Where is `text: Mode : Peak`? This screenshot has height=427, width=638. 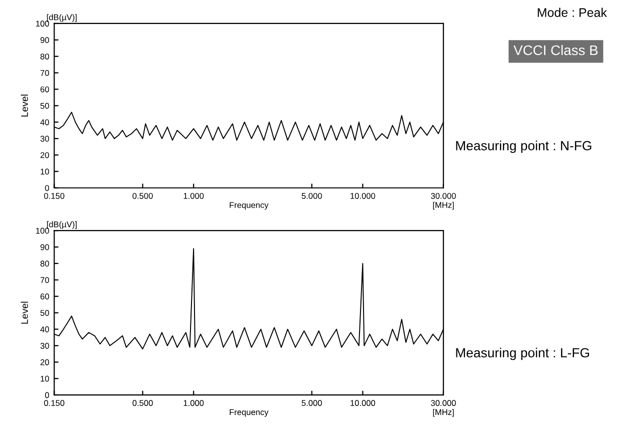
text: Mode : Peak is located at coordinates (573, 12).